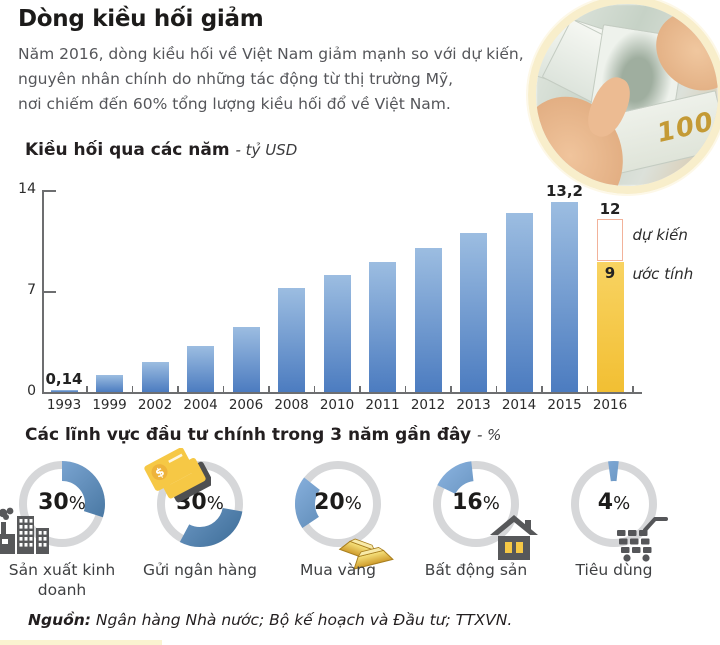  I want to click on x-tick-label: 2015, so click(564, 405).